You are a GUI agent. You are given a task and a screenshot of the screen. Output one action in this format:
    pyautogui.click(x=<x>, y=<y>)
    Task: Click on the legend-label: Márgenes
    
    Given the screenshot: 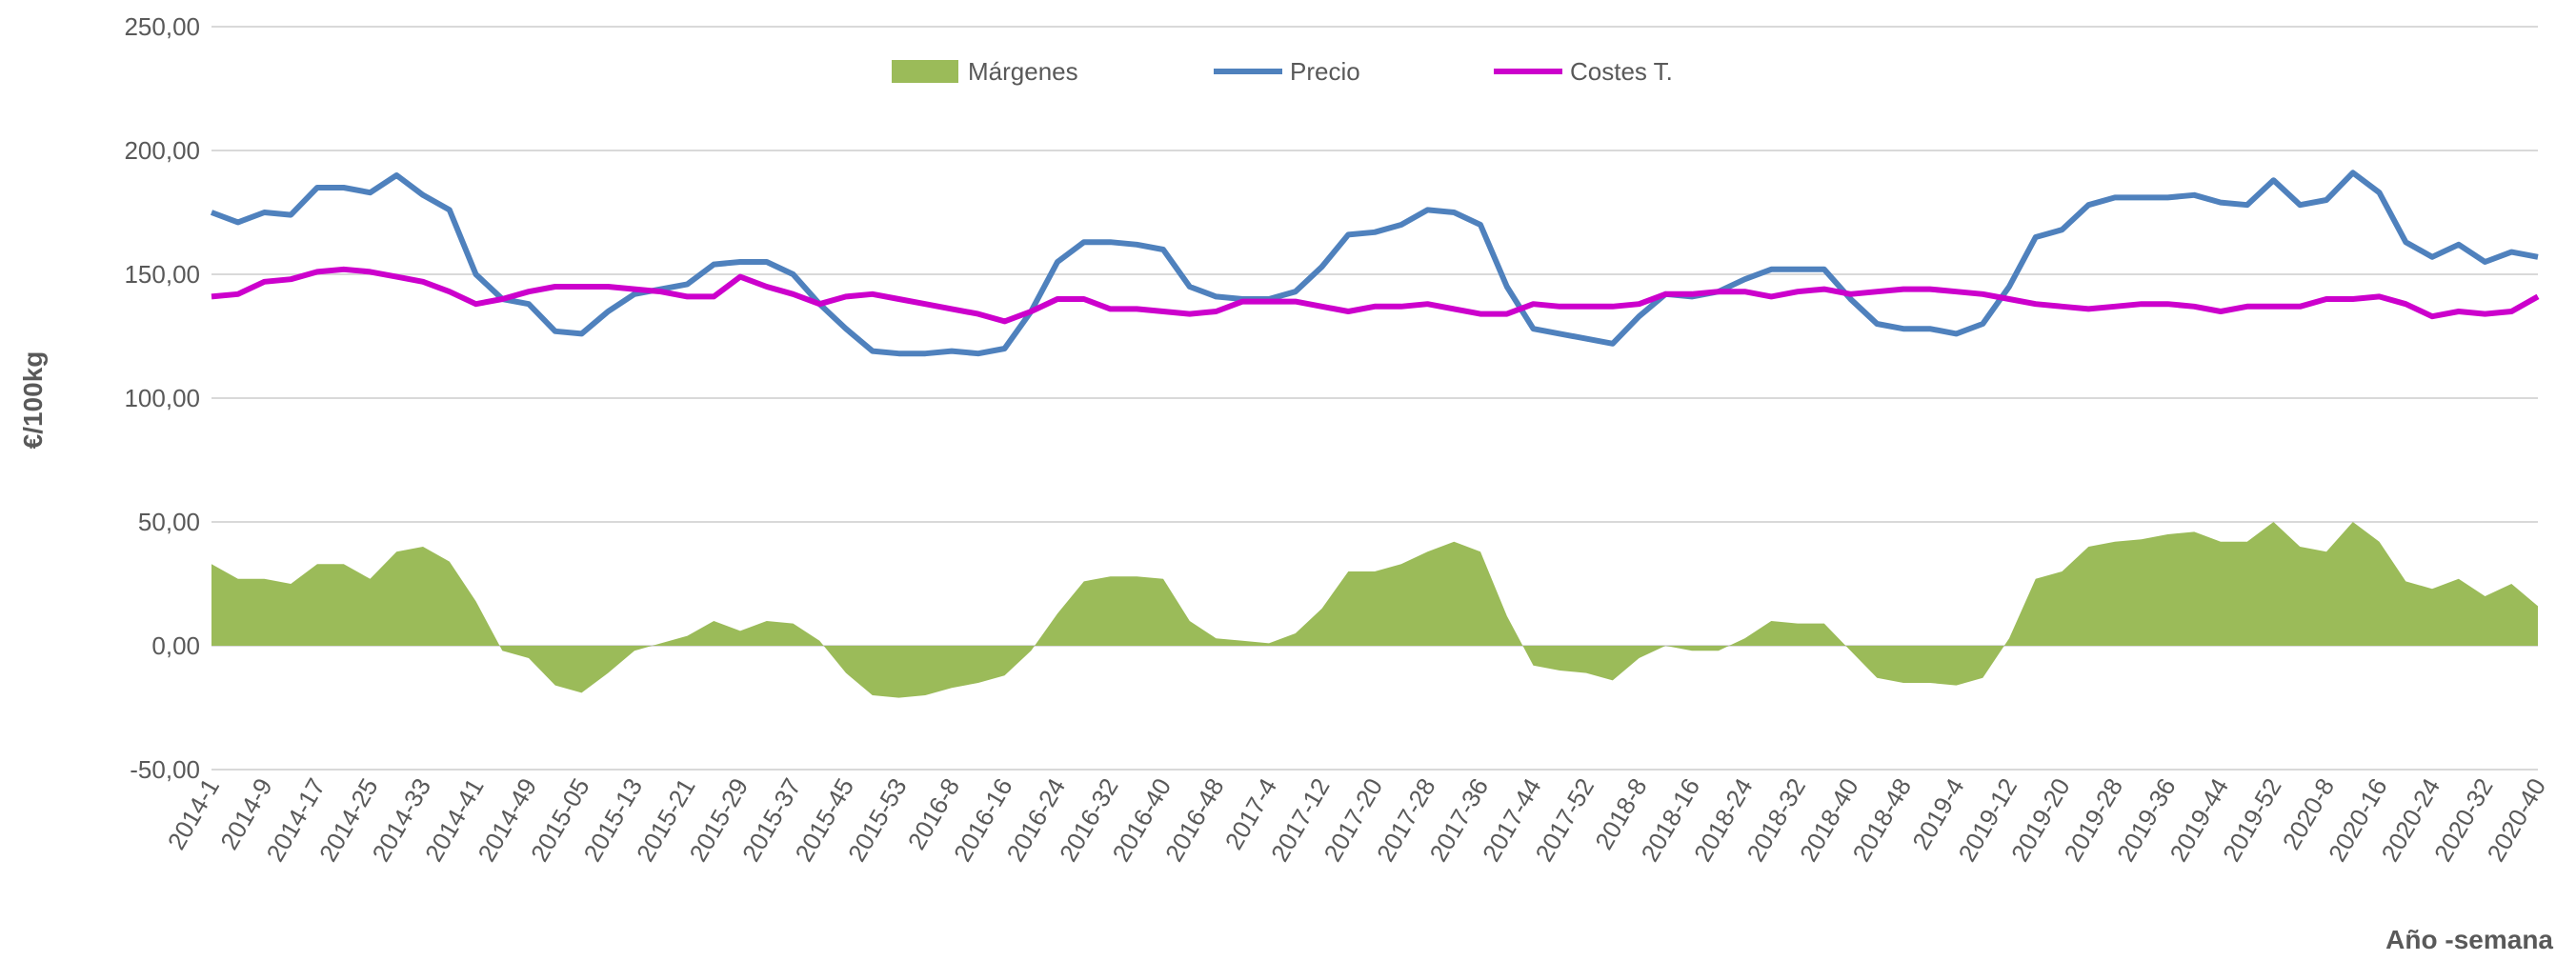 What is the action you would take?
    pyautogui.click(x=1023, y=71)
    